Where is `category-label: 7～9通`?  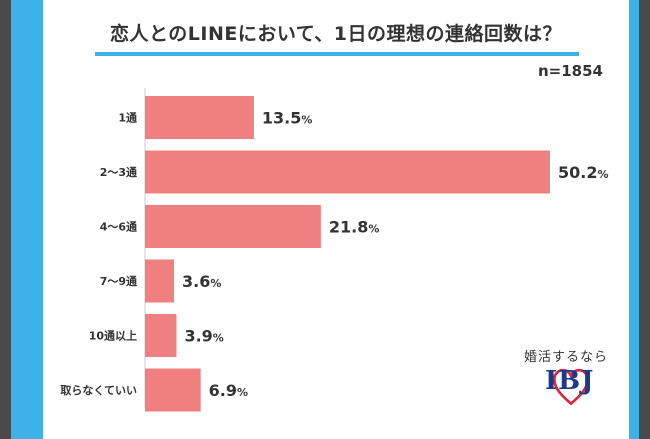
category-label: 7～9通 is located at coordinates (118, 281).